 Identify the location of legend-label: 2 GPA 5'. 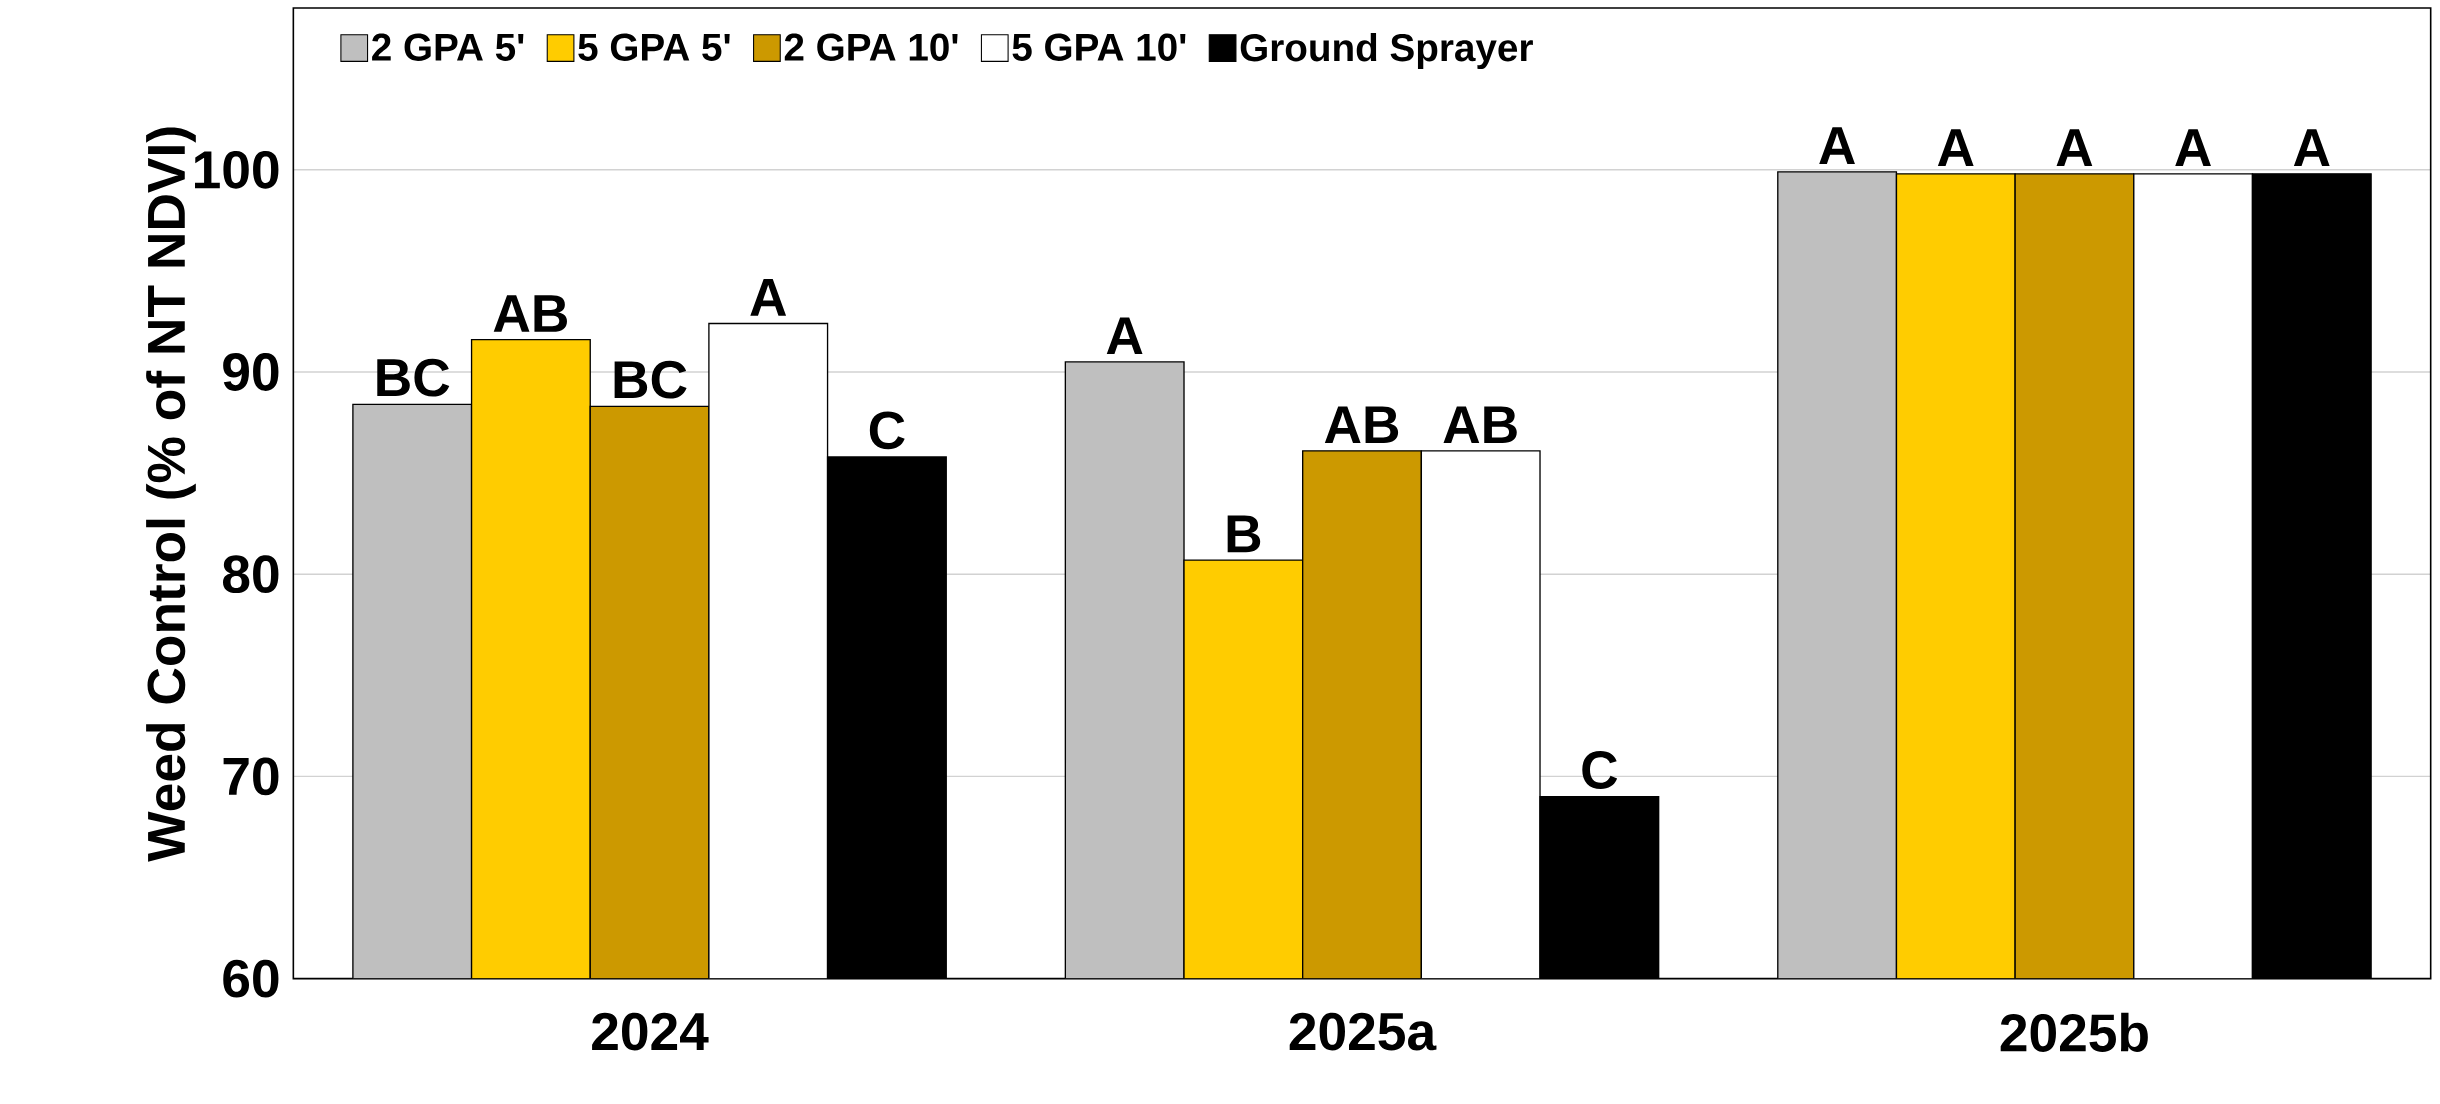
(448, 47).